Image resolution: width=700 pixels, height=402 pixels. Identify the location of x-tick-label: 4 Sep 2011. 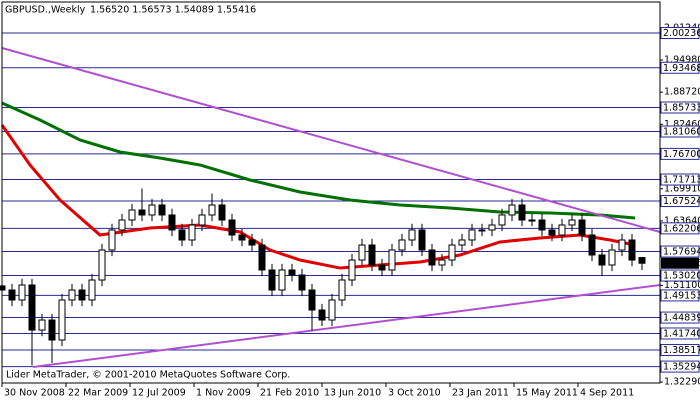
(607, 393).